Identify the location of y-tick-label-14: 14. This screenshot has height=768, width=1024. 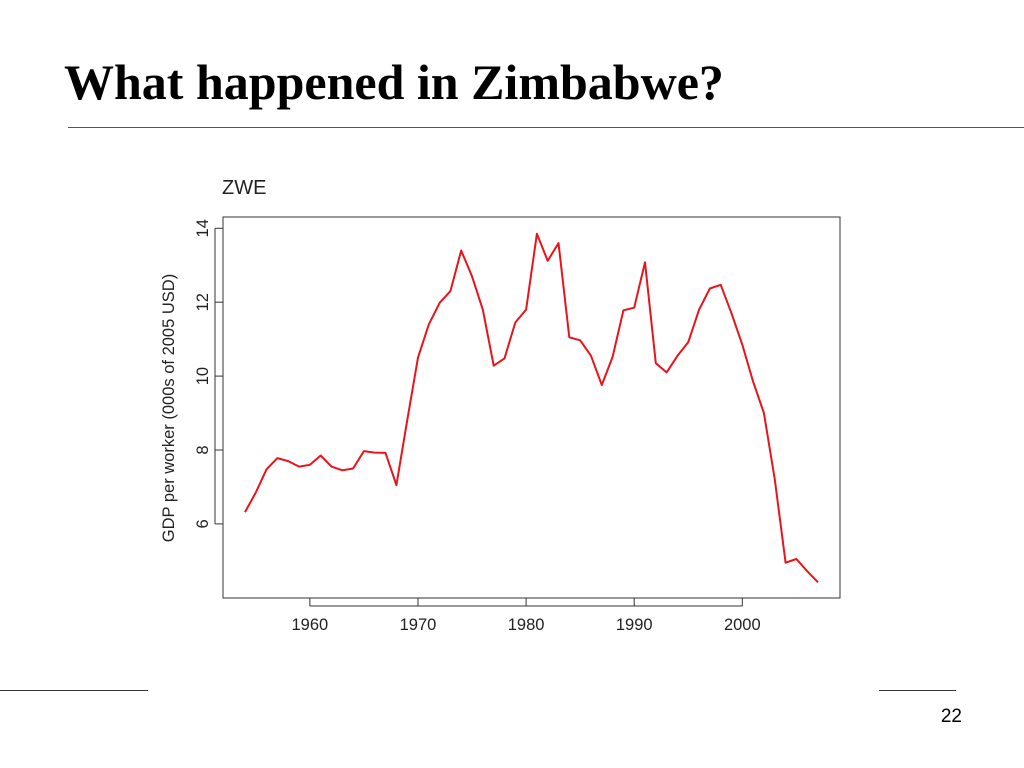
(203, 228).